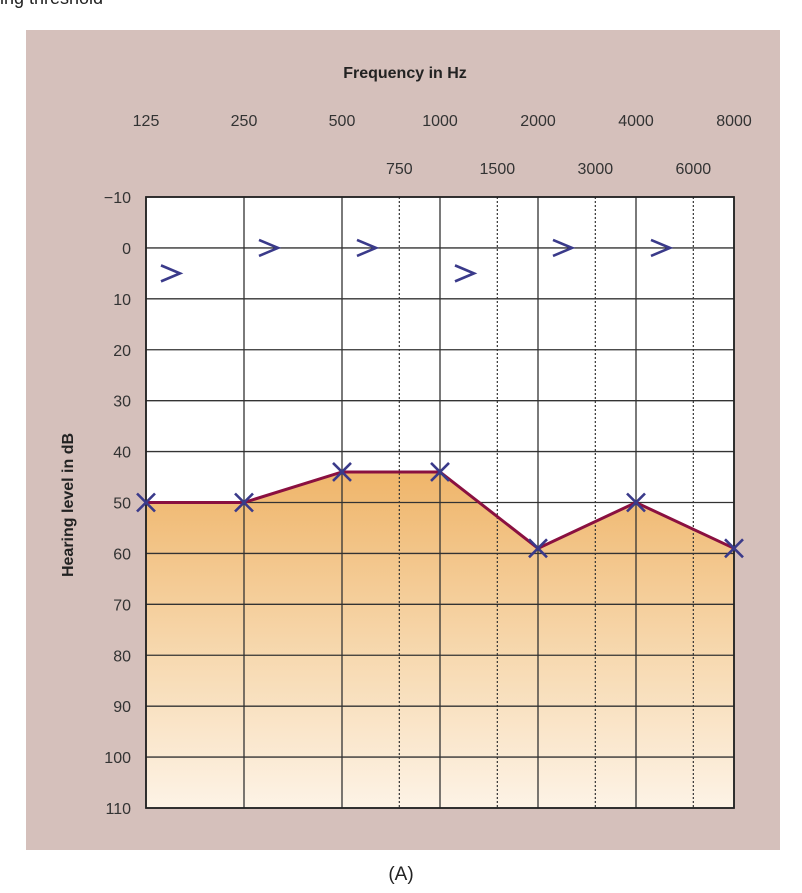 This screenshot has width=802, height=893. I want to click on y-tick-label: −10, so click(117, 198).